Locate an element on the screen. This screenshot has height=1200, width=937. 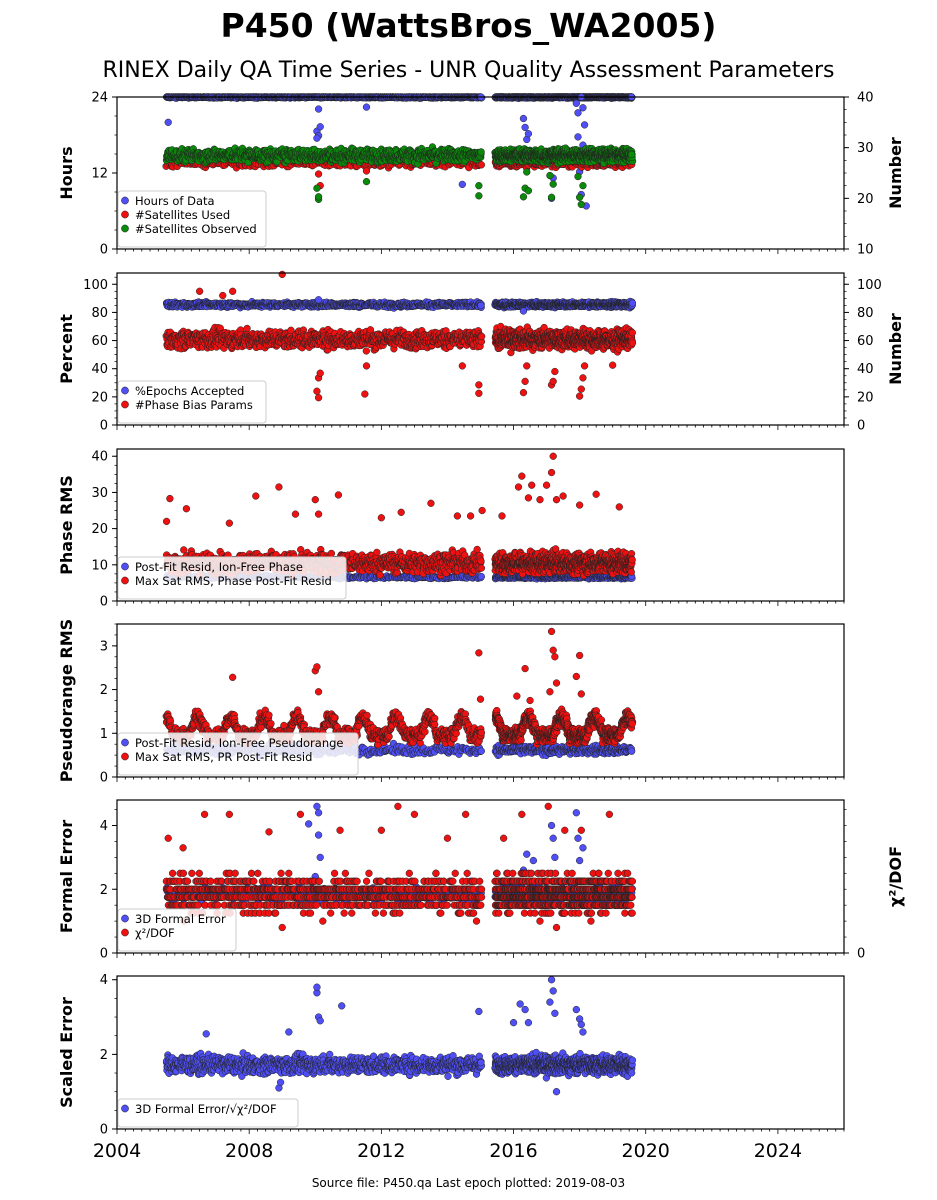
legend-label: Hours of Data is located at coordinates (175, 201).